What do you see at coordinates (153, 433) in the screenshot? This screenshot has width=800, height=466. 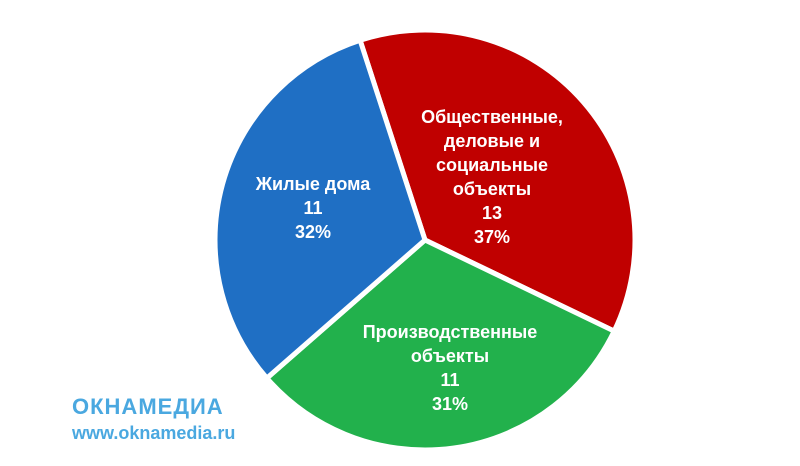 I see `watermark-url: www.oknamedia.ru` at bounding box center [153, 433].